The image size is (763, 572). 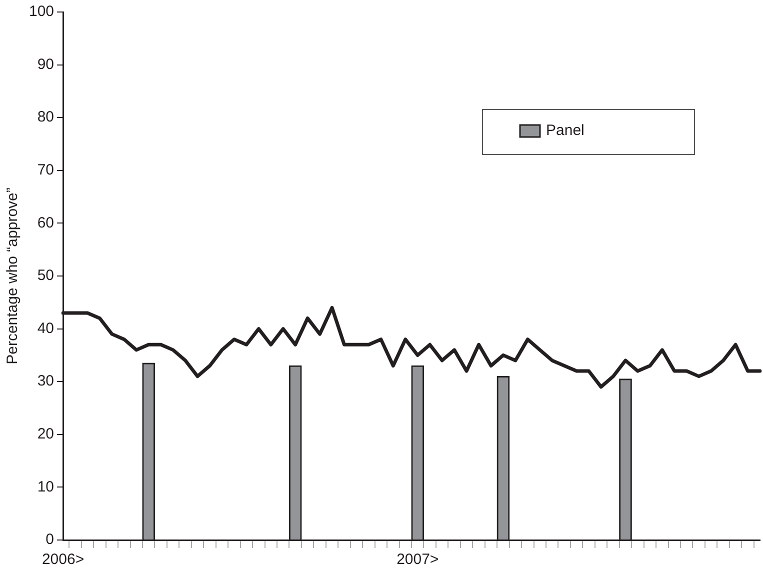 I want to click on y-tick-label: 70, so click(x=45, y=170).